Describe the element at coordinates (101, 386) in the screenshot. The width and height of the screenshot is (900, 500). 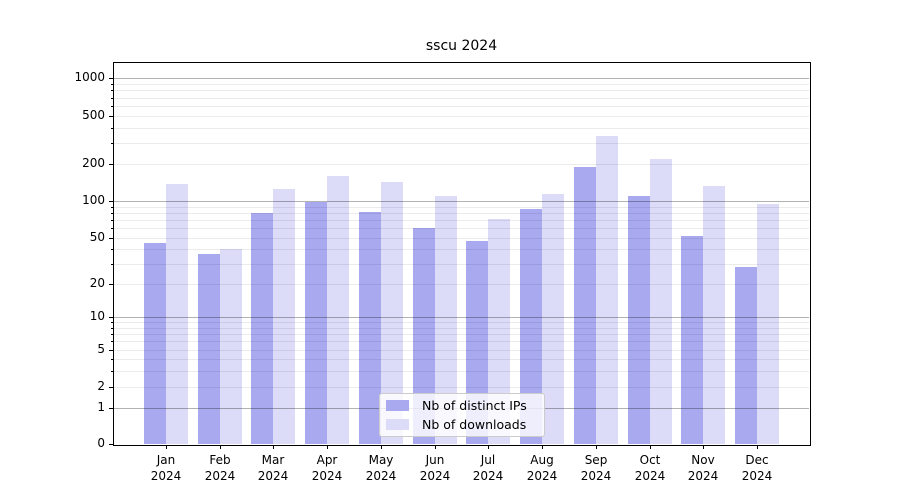
I see `y-tick-label-2: 2` at that location.